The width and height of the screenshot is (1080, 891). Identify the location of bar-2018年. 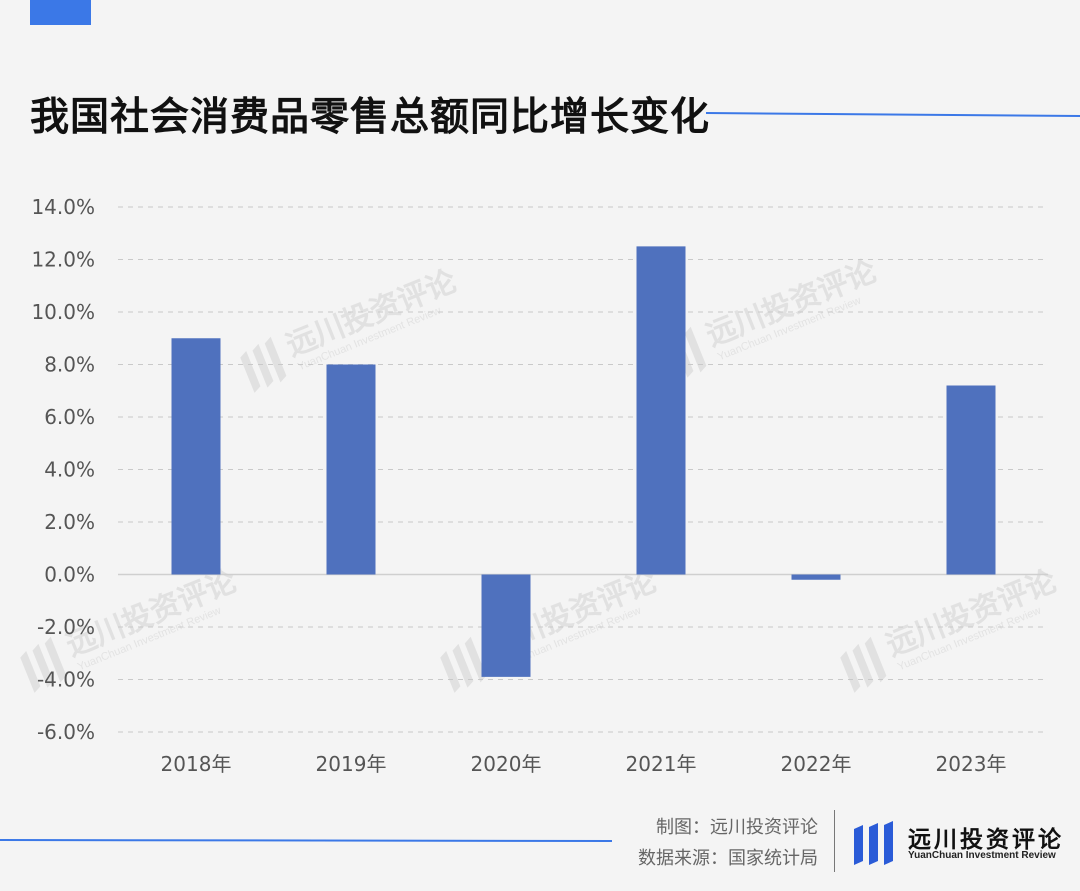
(196, 456).